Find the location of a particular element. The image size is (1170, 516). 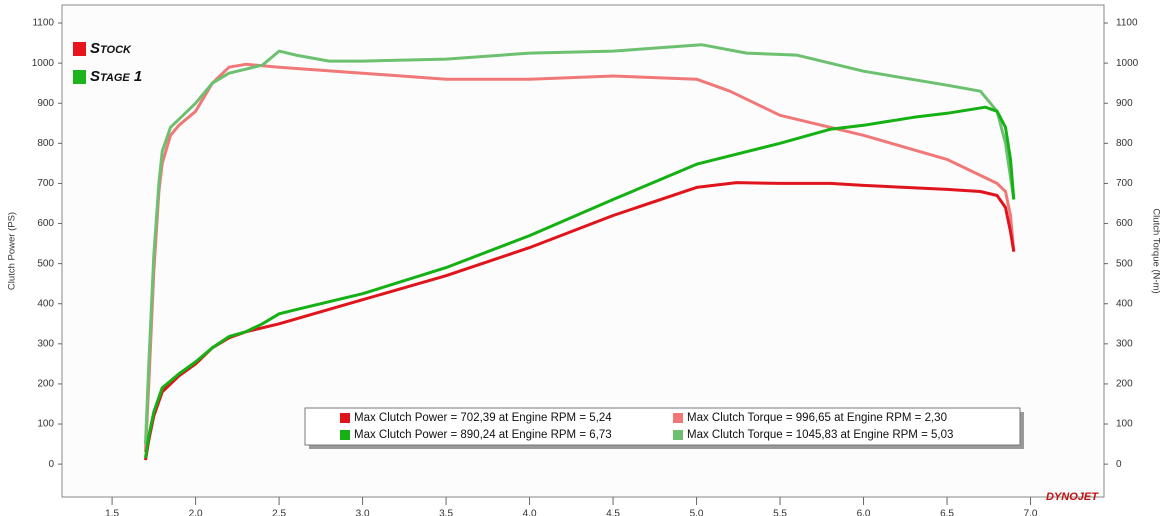

y2-axis-label: Clutch Torque (N-m) is located at coordinates (1155, 250).